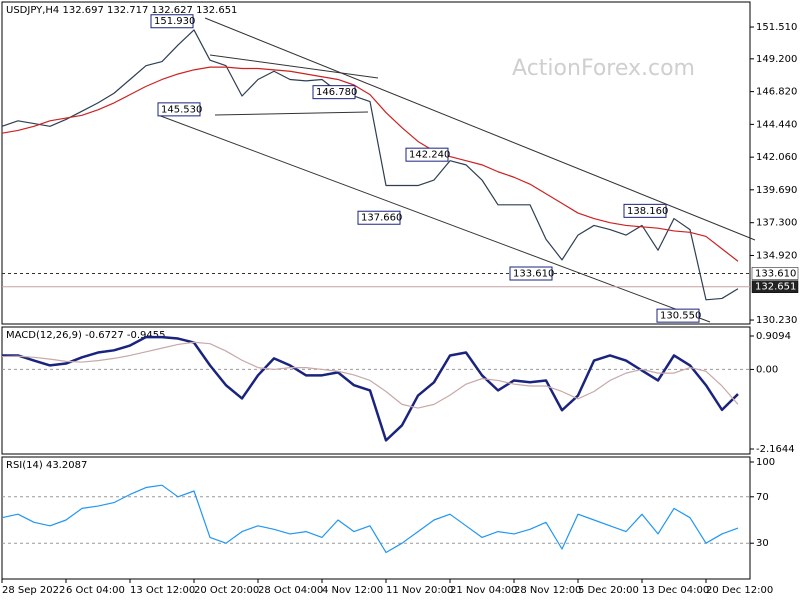 This screenshot has width=800, height=600. Describe the element at coordinates (181, 109) in the screenshot. I see `price-annotation: 145.530` at that location.